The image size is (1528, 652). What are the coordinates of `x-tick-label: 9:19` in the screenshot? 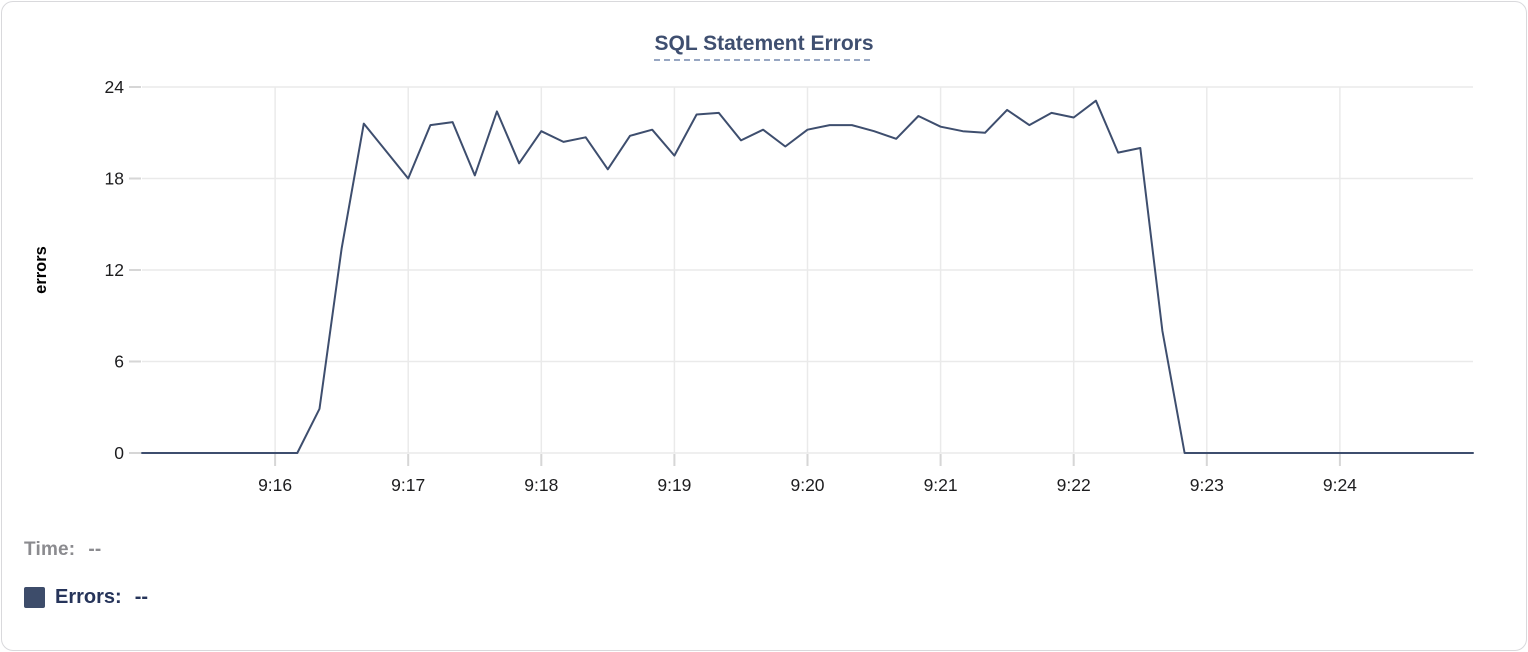 It's located at (674, 485).